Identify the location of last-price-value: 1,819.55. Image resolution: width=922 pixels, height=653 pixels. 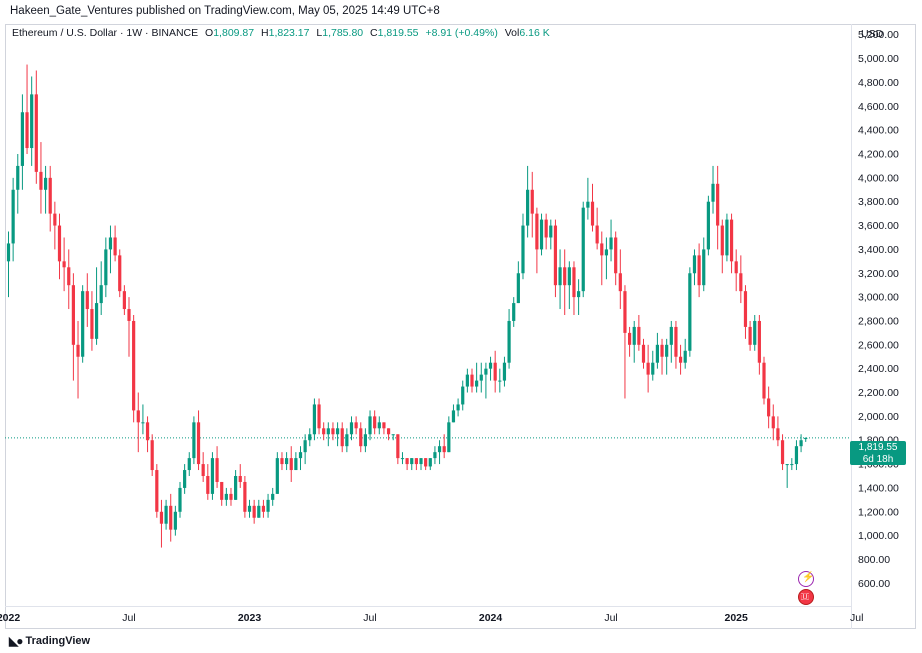
(878, 447).